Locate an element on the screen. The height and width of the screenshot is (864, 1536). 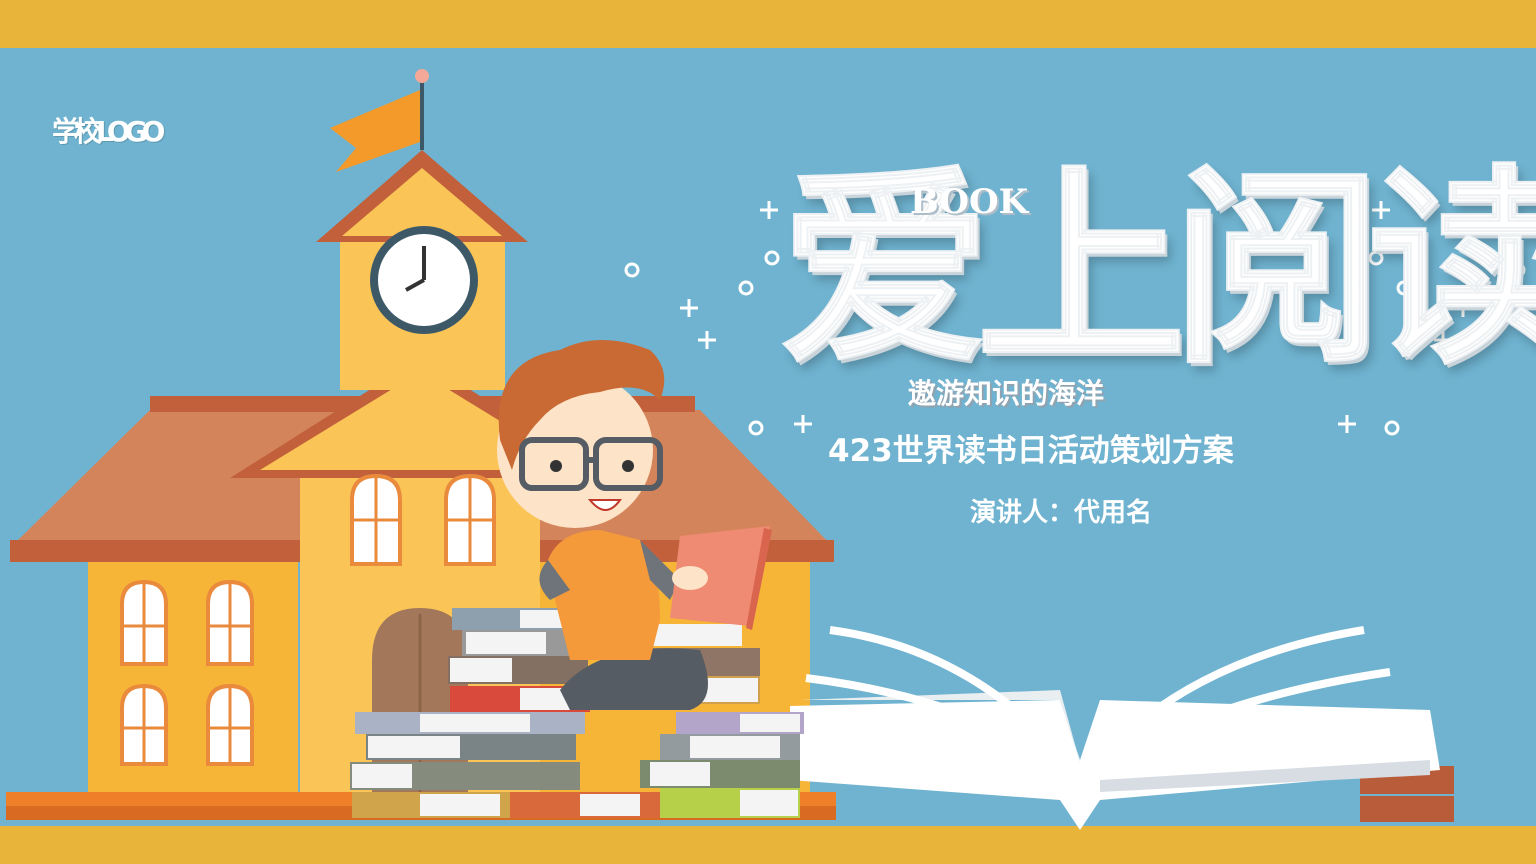
ring-icon is located at coordinates (1075, 343).